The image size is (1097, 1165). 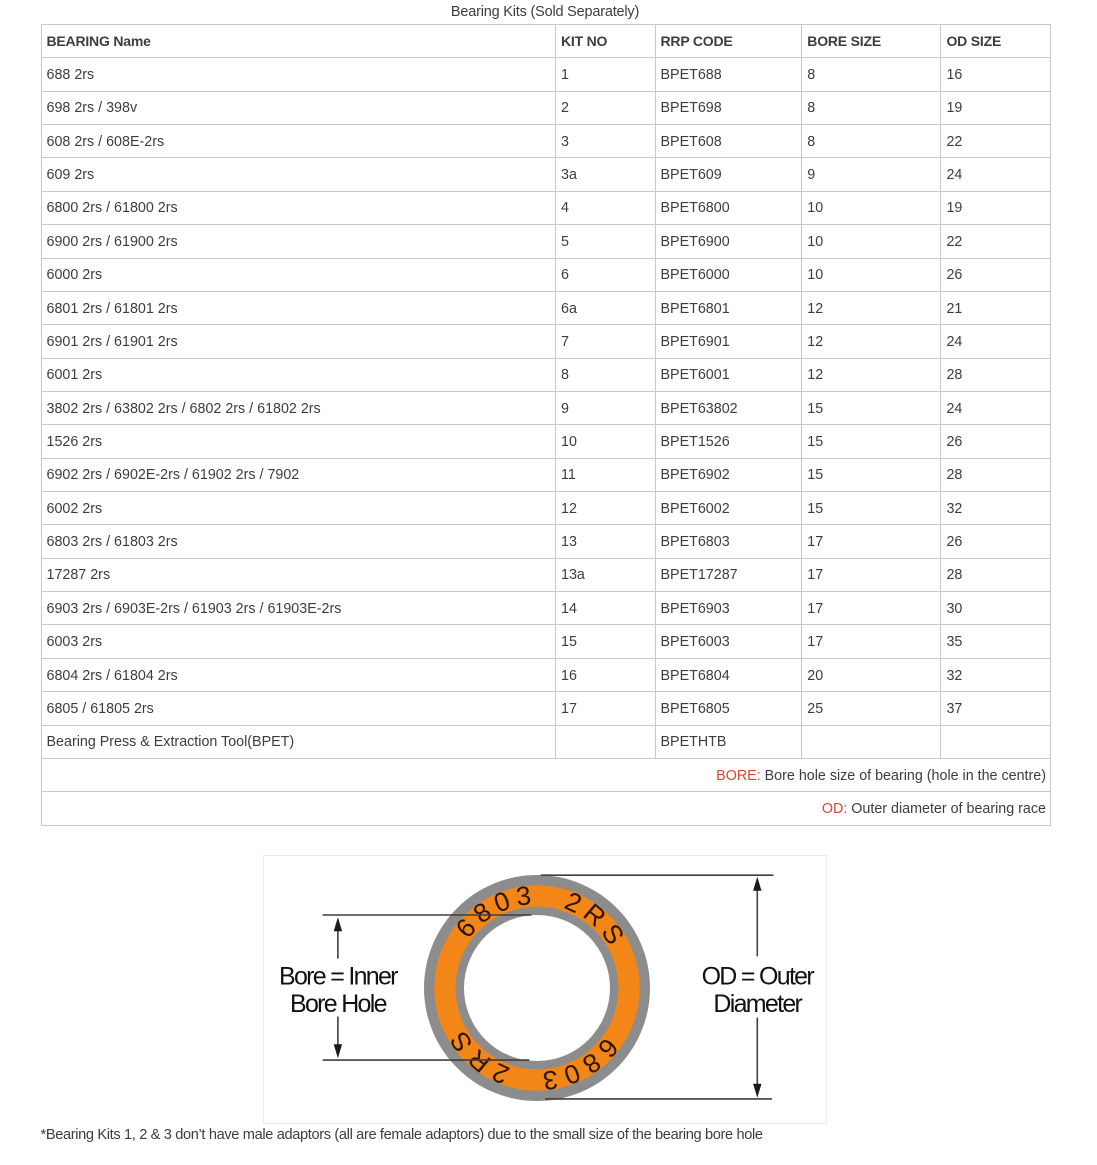 What do you see at coordinates (338, 976) in the screenshot?
I see `svg-text: Bore = Inner` at bounding box center [338, 976].